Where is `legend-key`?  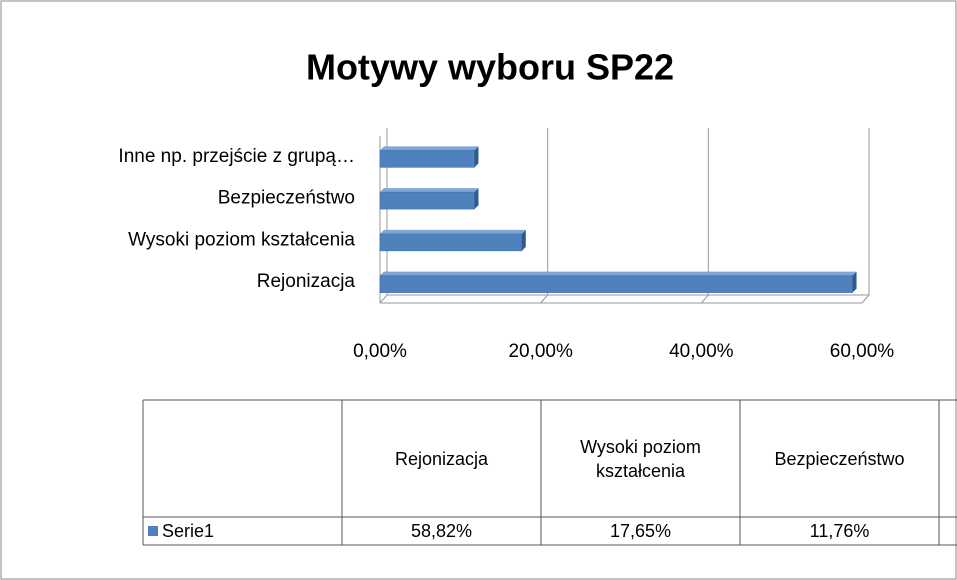 legend-key is located at coordinates (153, 531).